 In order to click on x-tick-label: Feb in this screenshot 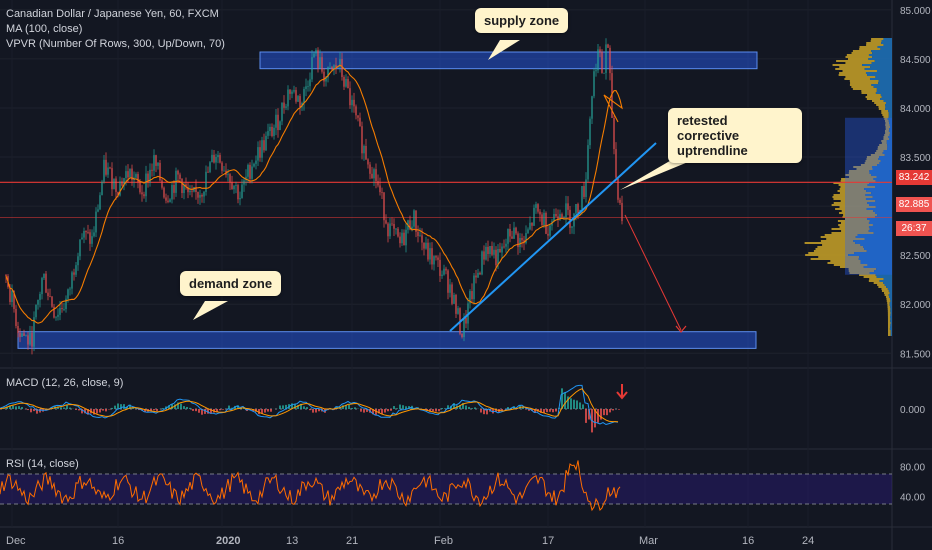, I will do `click(443, 541)`.